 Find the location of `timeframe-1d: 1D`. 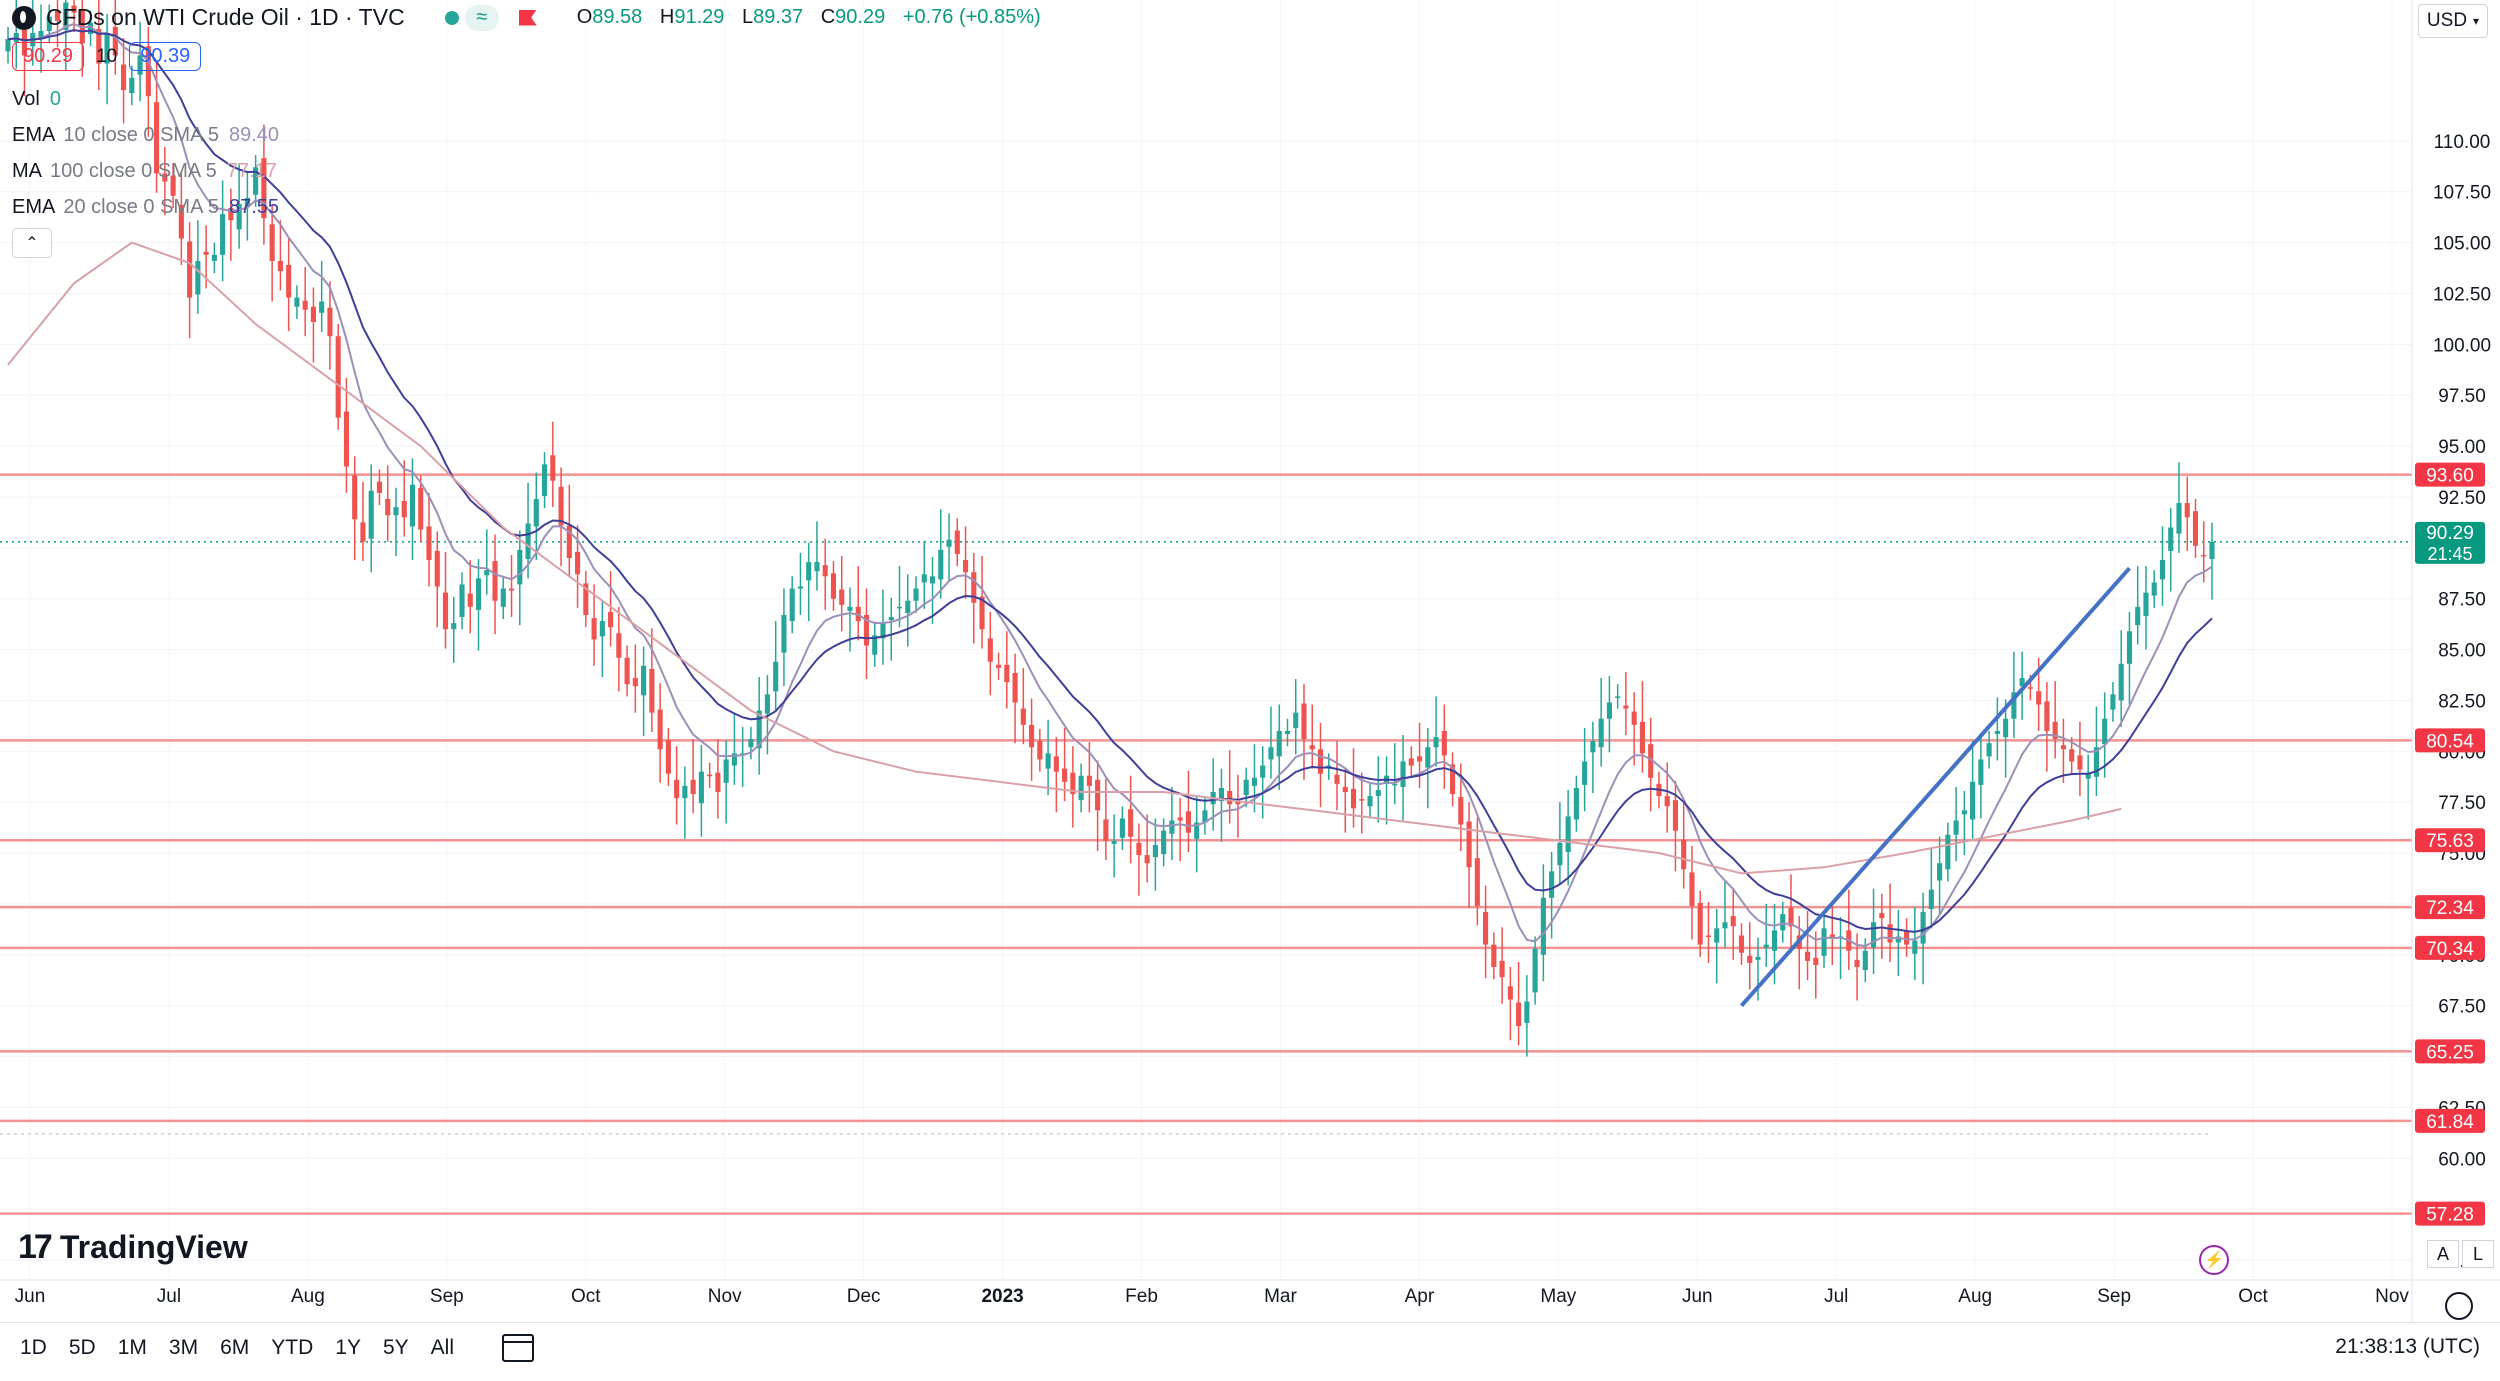

timeframe-1d: 1D is located at coordinates (33, 1347).